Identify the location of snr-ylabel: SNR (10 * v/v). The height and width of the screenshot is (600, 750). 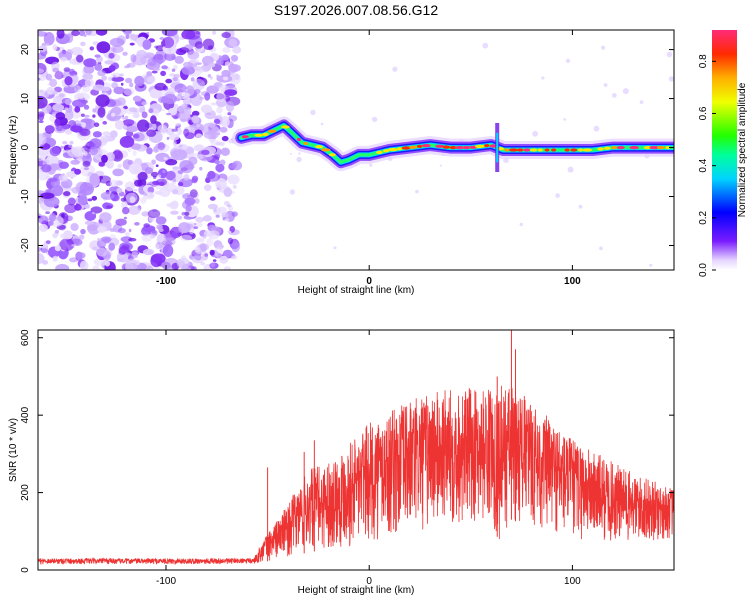
(13, 450).